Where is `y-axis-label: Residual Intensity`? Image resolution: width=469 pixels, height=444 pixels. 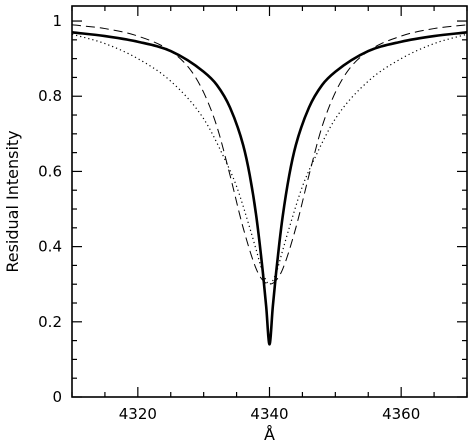 y-axis-label: Residual Intensity is located at coordinates (12, 201).